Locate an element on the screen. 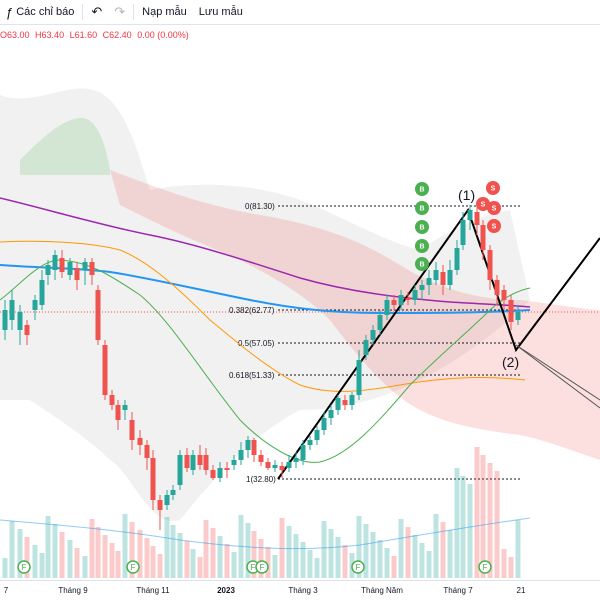  redo-button: ↷ is located at coordinates (119, 12).